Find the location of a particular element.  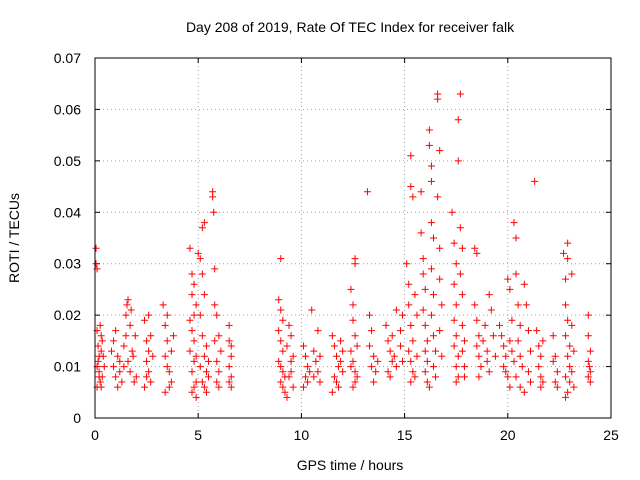

x-tick-label: 15 is located at coordinates (405, 435).